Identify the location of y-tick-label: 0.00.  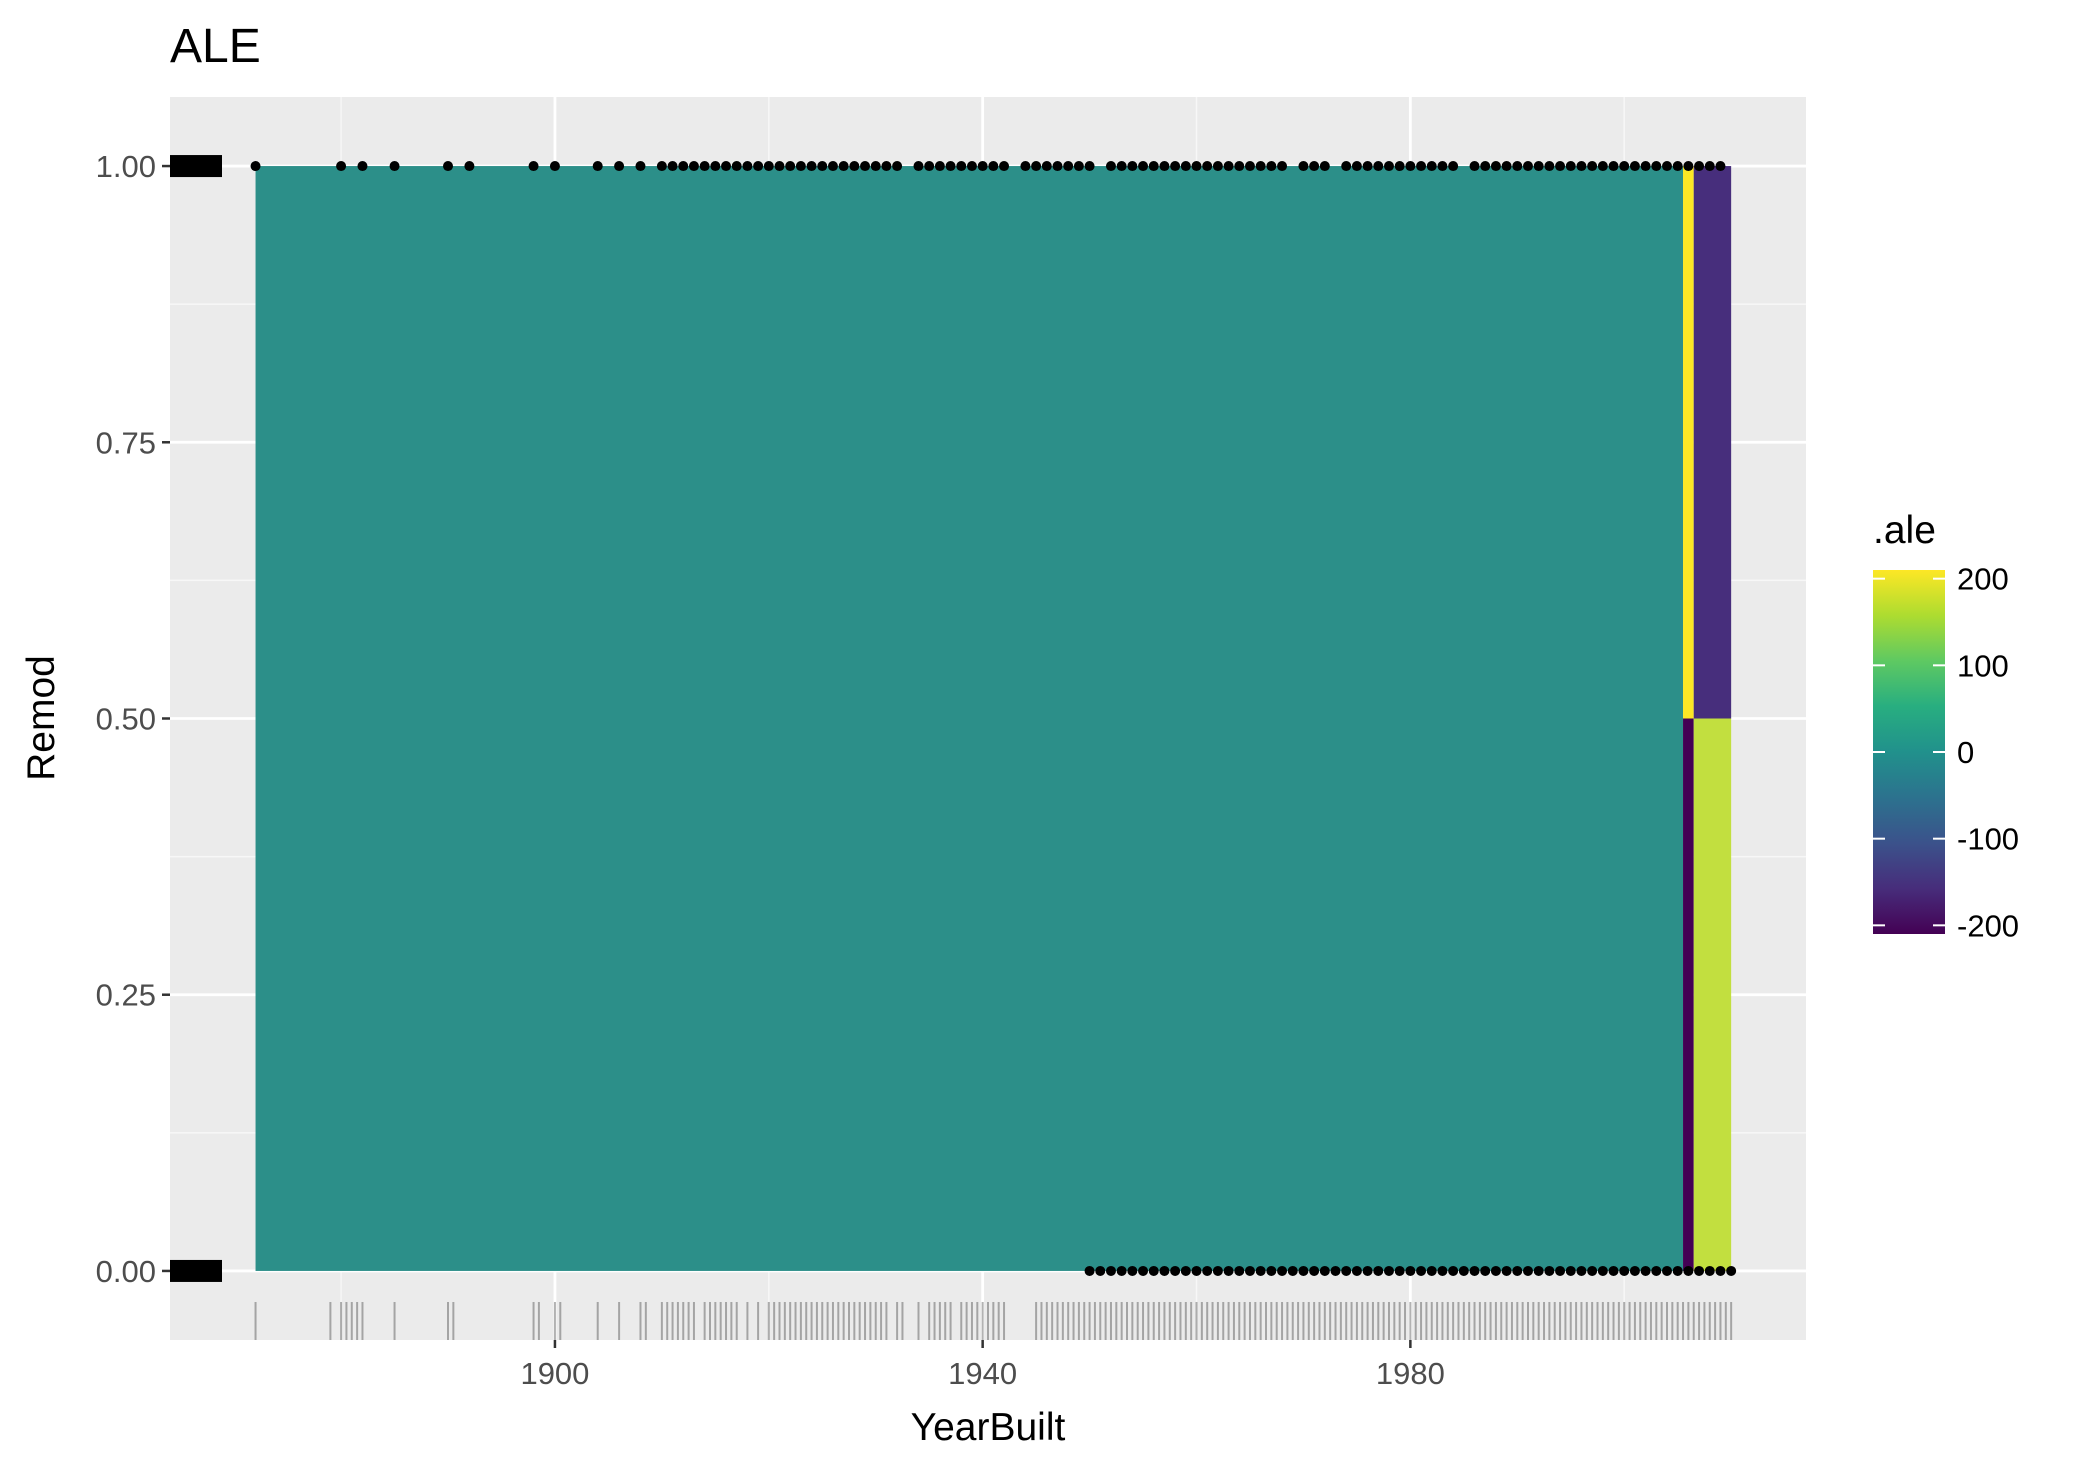
(126, 1271).